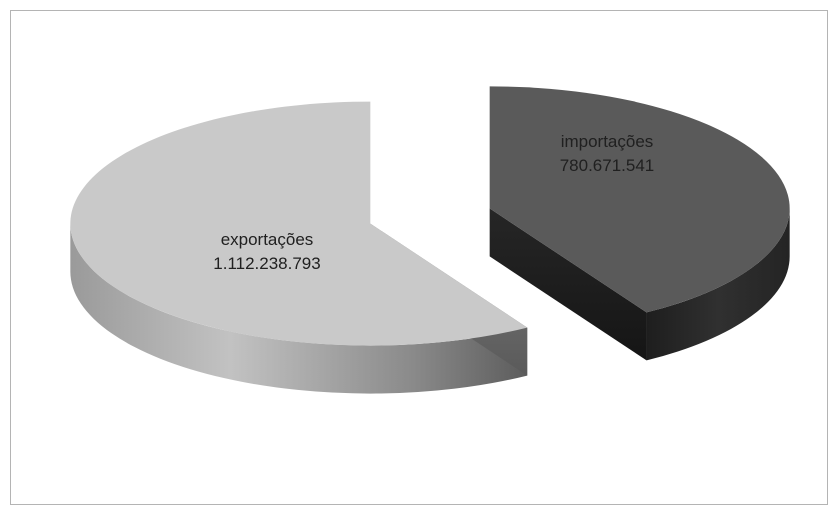  Describe the element at coordinates (266, 263) in the screenshot. I see `data-label-exportacoes-value: 1.112.238.793` at that location.